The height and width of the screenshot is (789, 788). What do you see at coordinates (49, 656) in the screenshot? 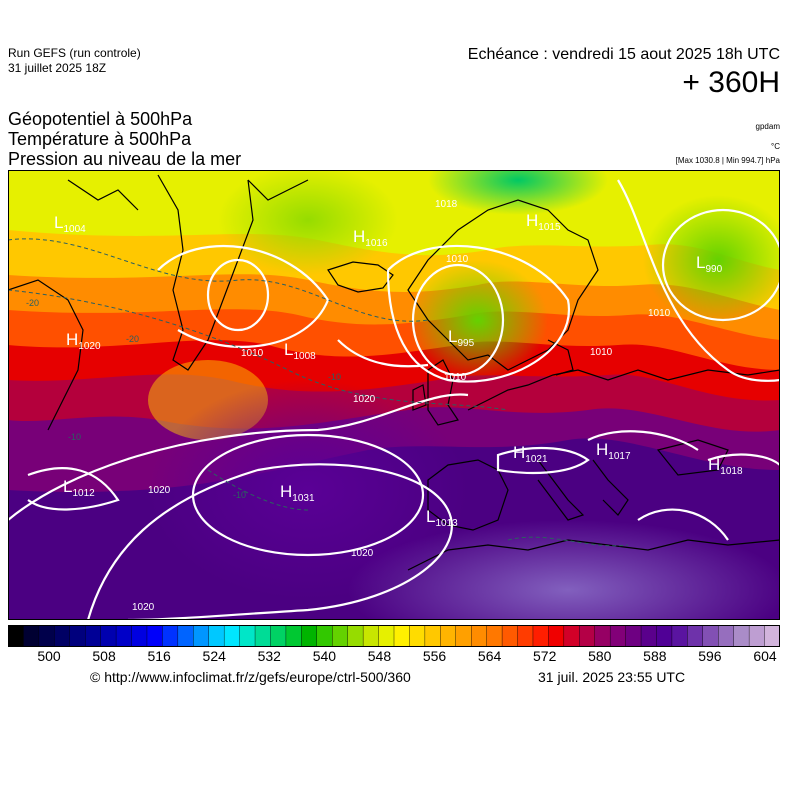
I see `colorbar-tick-label: 500` at bounding box center [49, 656].